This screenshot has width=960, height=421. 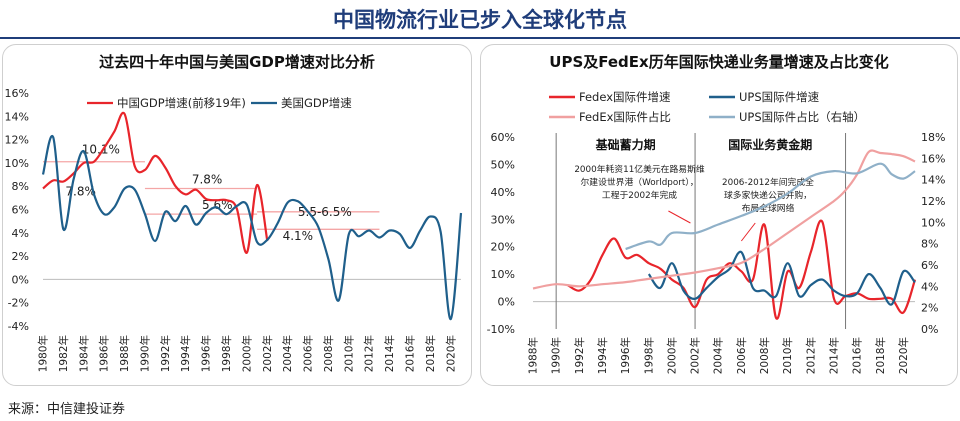 What do you see at coordinates (316, 103) in the screenshot?
I see `legend-label: 美国GDP增速` at bounding box center [316, 103].